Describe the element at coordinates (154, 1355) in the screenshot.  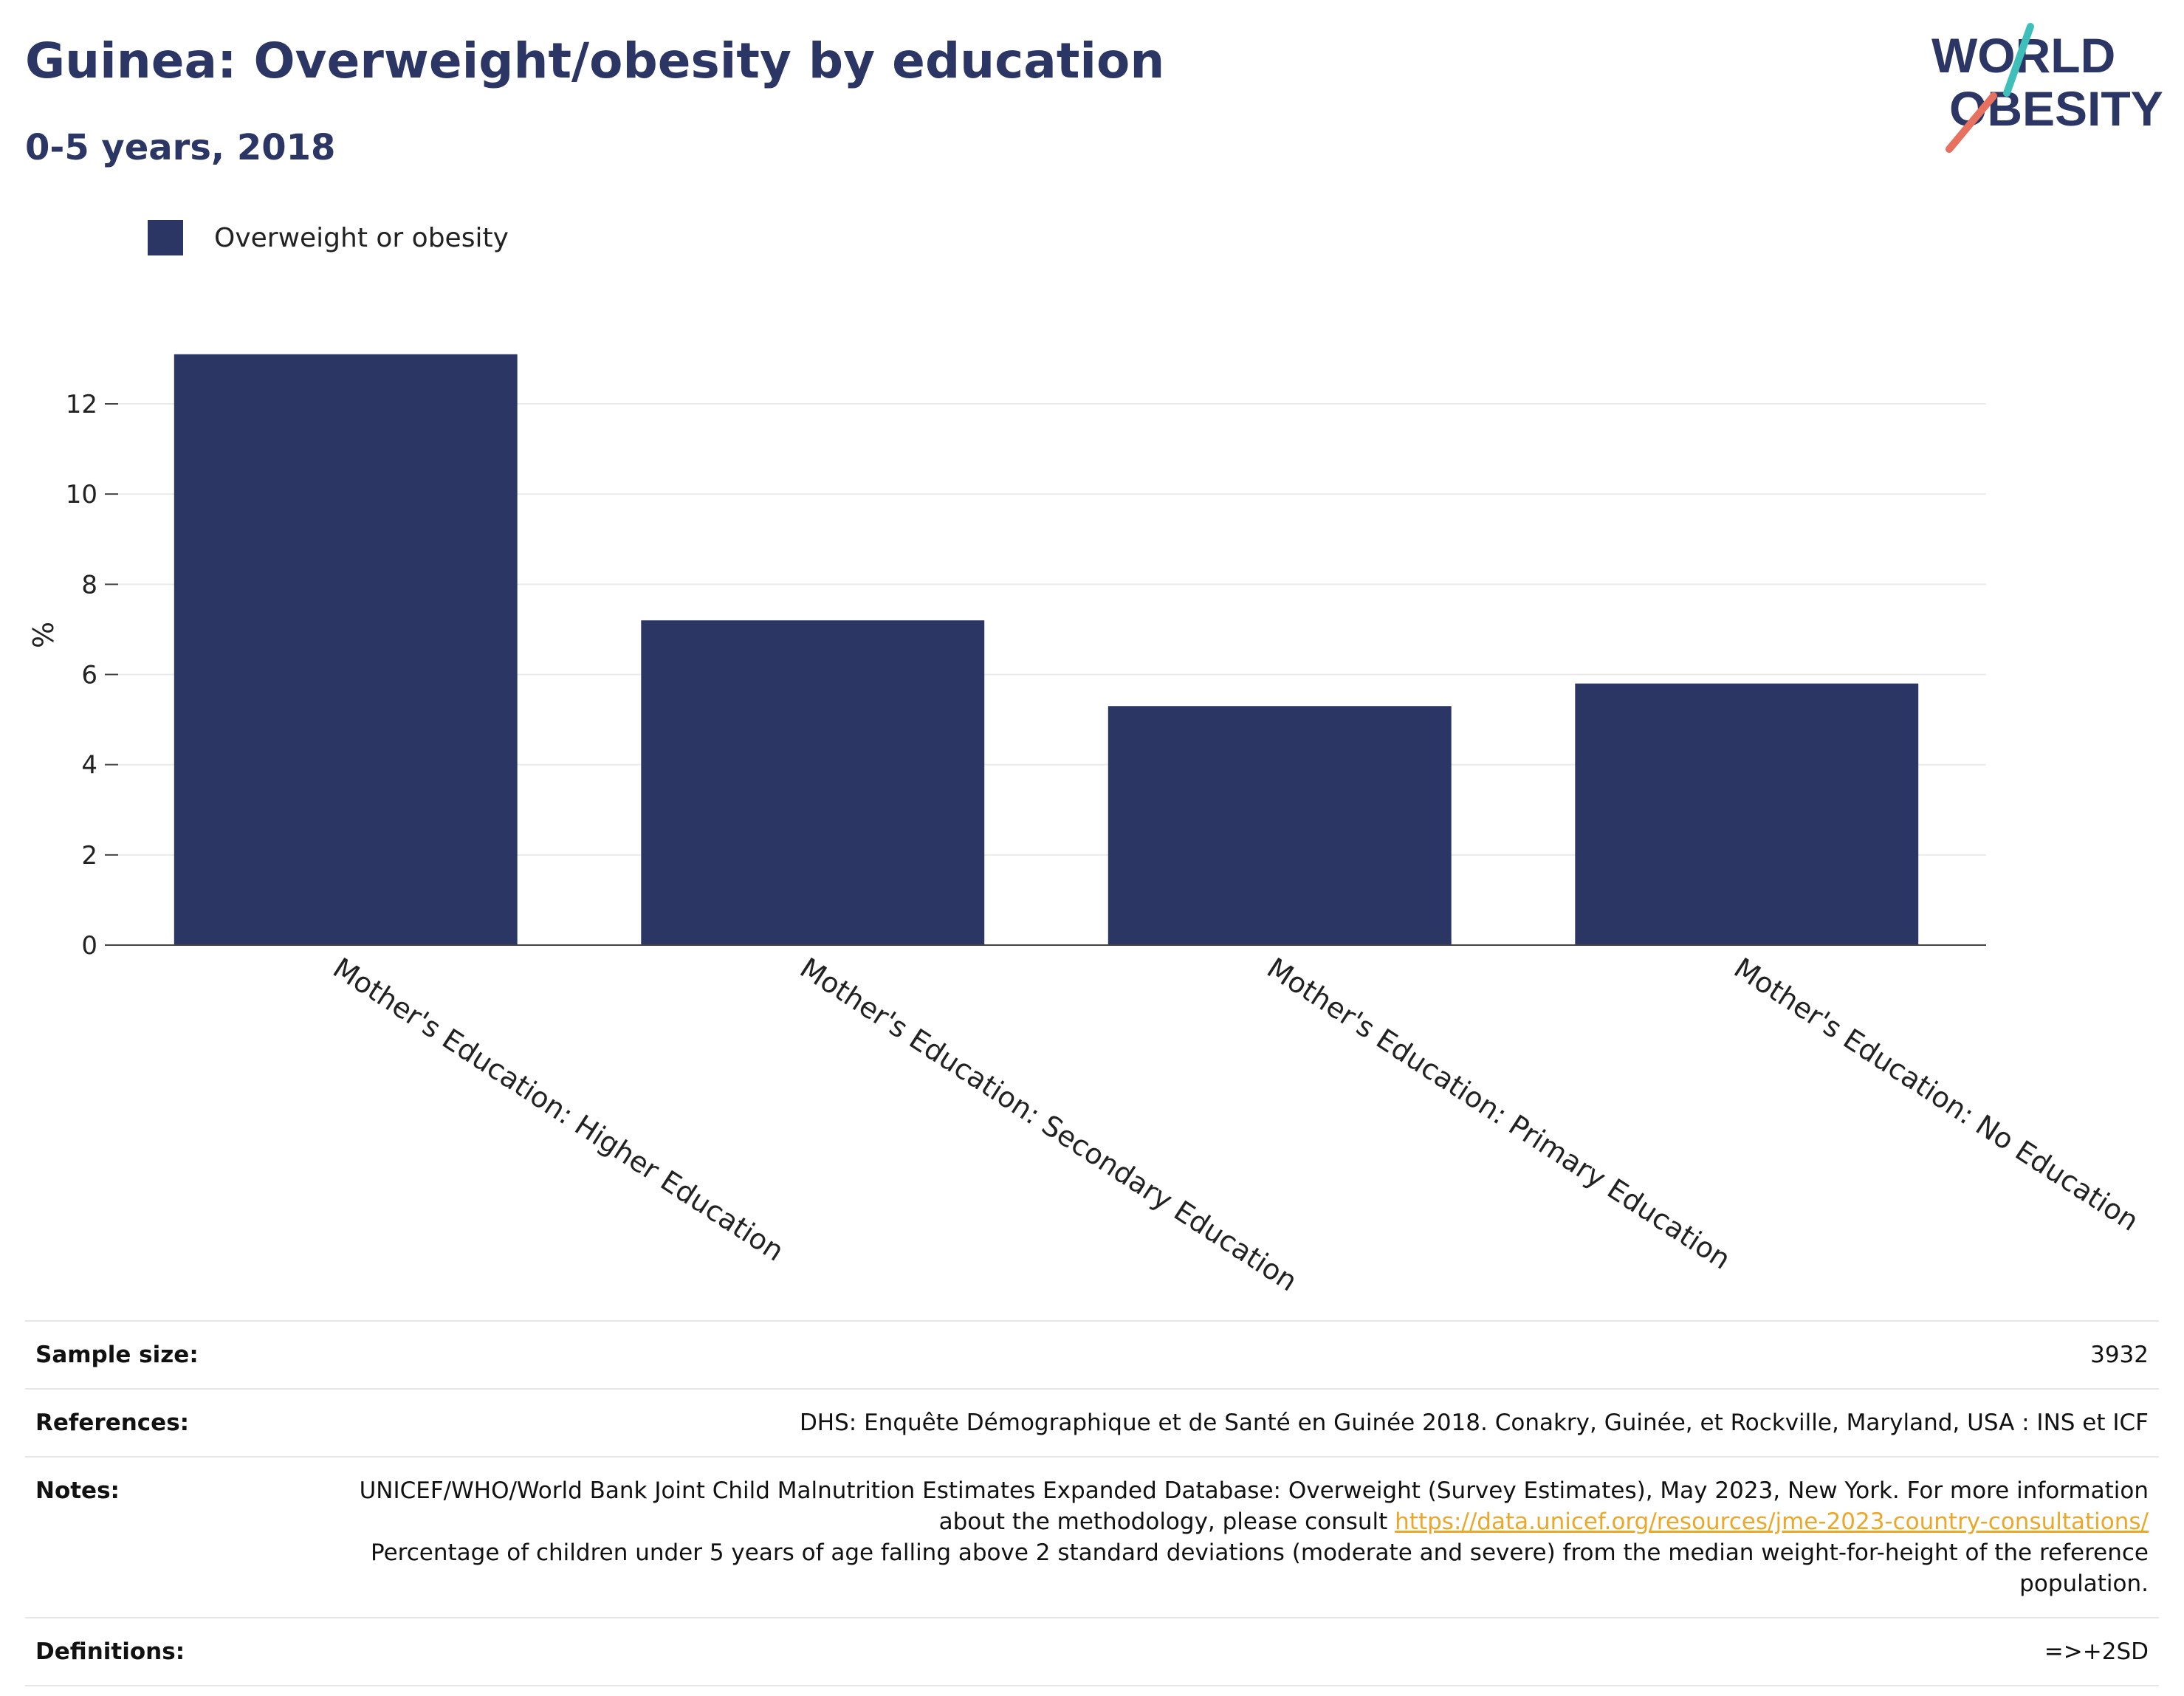
I see `sample-size-label: Sample size:` at that location.